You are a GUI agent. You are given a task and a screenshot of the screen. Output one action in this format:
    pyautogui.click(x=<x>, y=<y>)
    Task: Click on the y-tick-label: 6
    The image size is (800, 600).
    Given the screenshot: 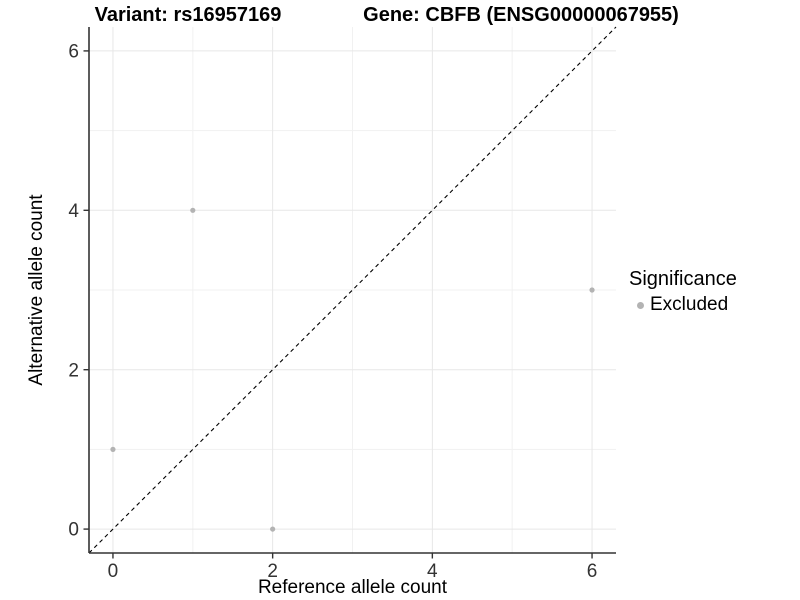 What is the action you would take?
    pyautogui.click(x=73, y=52)
    